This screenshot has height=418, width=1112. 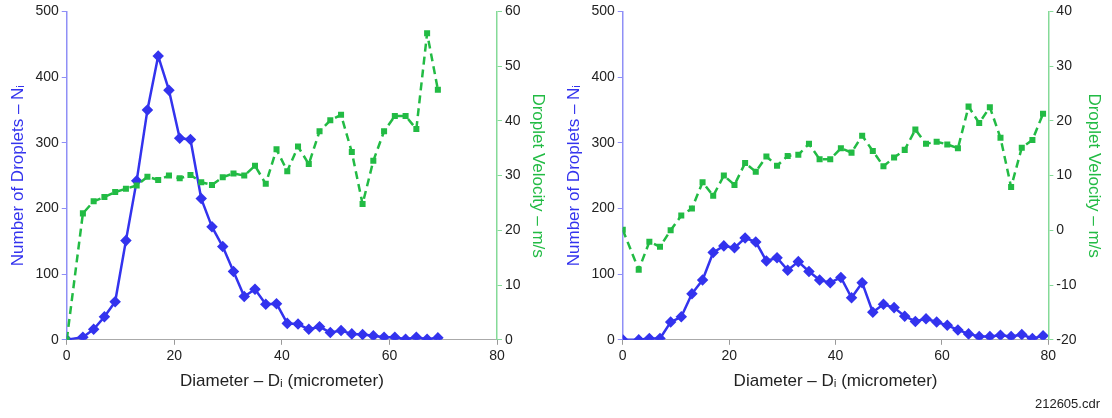 I want to click on text: 212605.cdr, so click(x=1067, y=403).